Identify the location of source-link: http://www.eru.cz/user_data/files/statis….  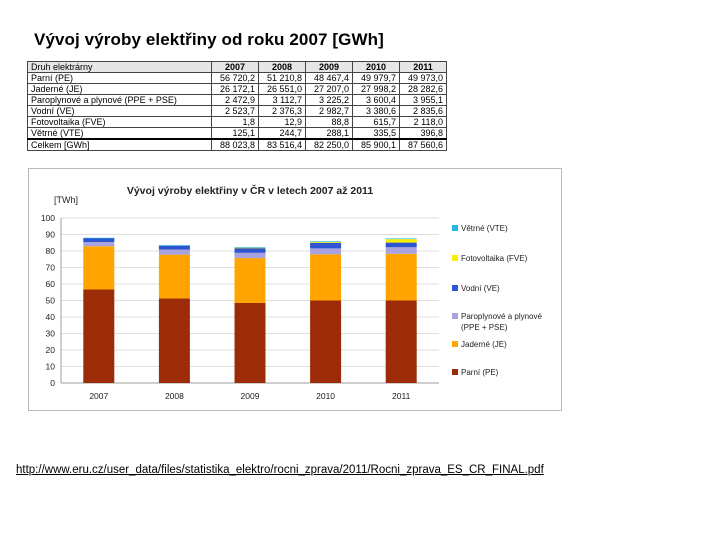
(280, 470).